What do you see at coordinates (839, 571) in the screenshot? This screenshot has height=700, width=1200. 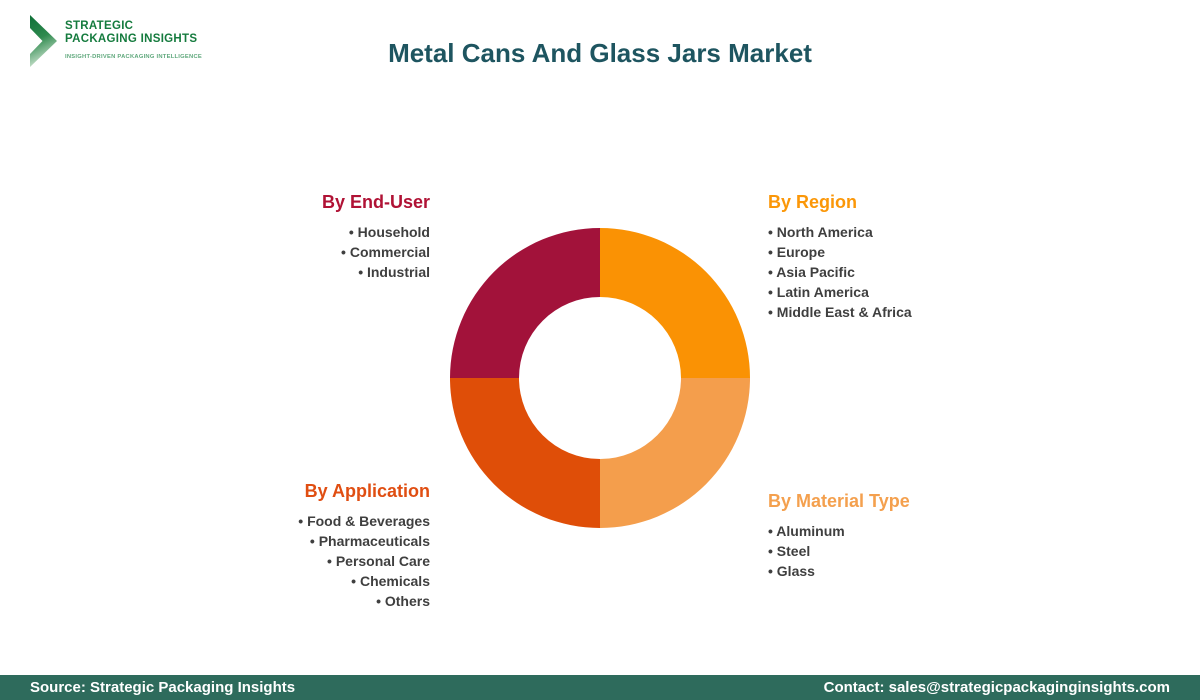 I see `list-item: Glass` at bounding box center [839, 571].